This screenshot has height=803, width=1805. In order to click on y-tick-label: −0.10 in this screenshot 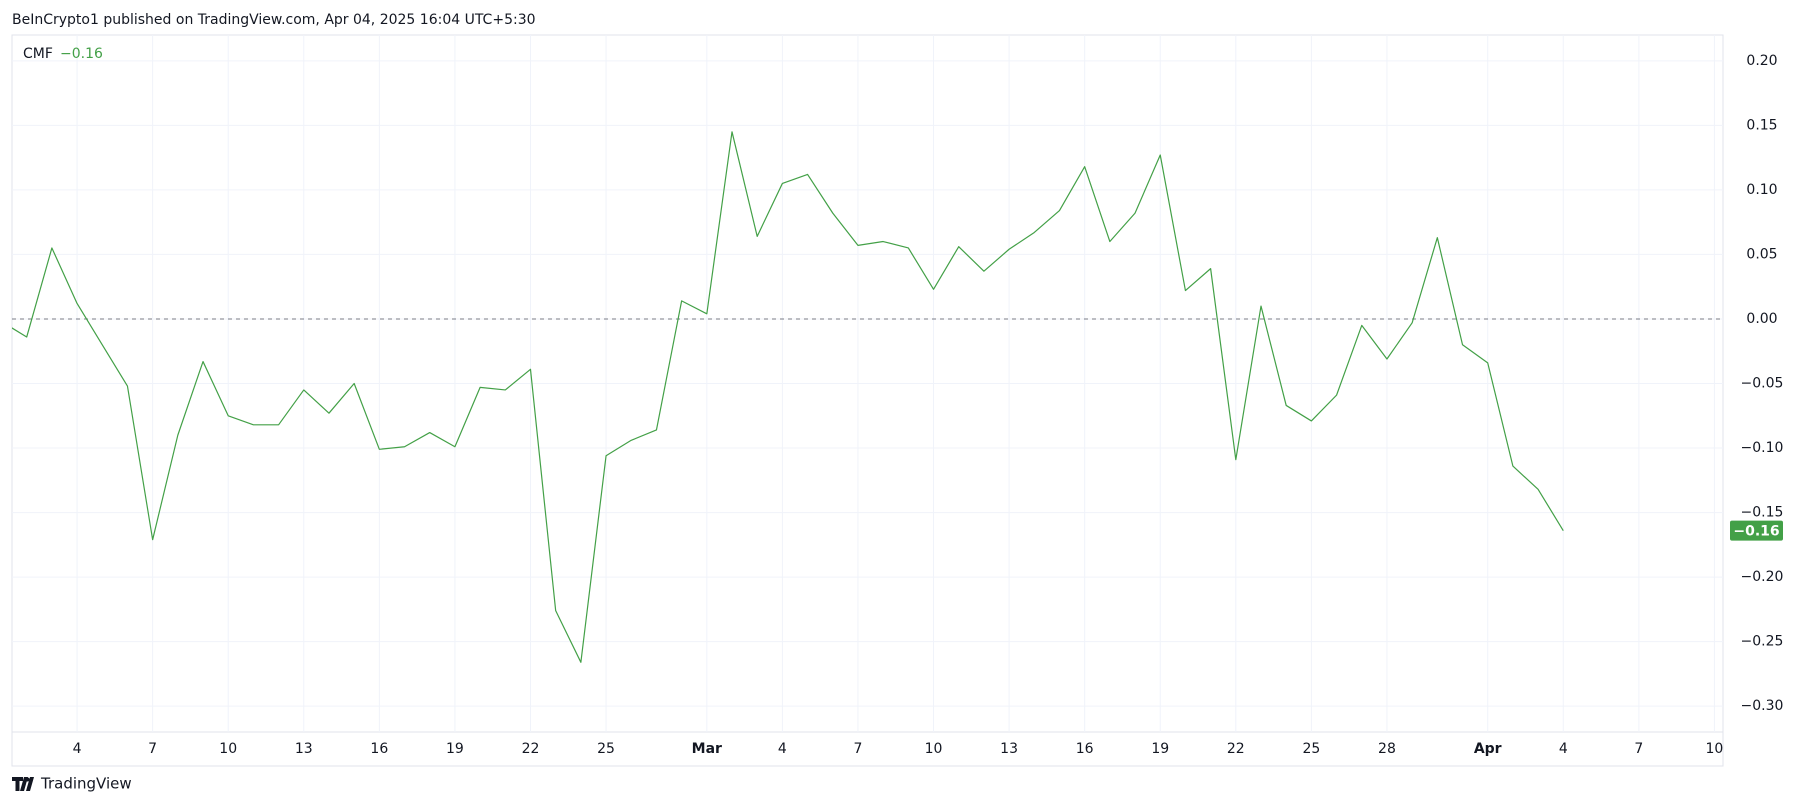, I will do `click(1762, 448)`.